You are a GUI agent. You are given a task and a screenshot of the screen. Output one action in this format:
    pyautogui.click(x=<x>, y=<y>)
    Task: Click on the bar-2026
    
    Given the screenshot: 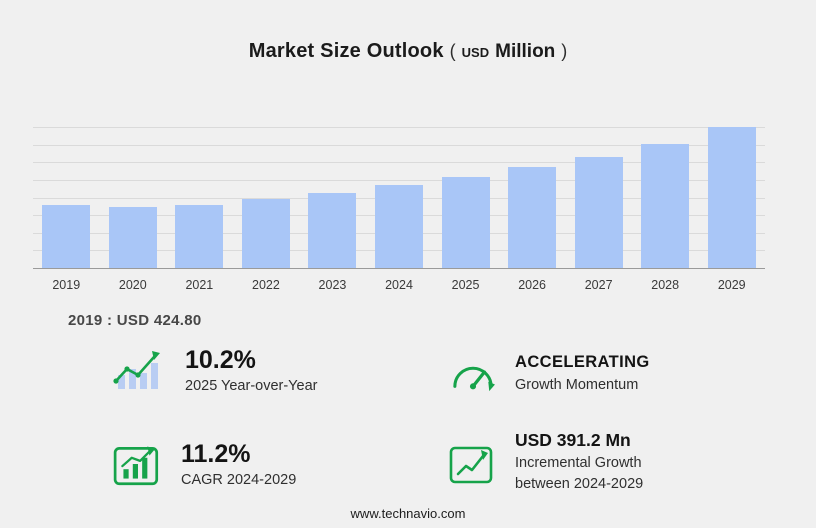 What is the action you would take?
    pyautogui.click(x=532, y=217)
    